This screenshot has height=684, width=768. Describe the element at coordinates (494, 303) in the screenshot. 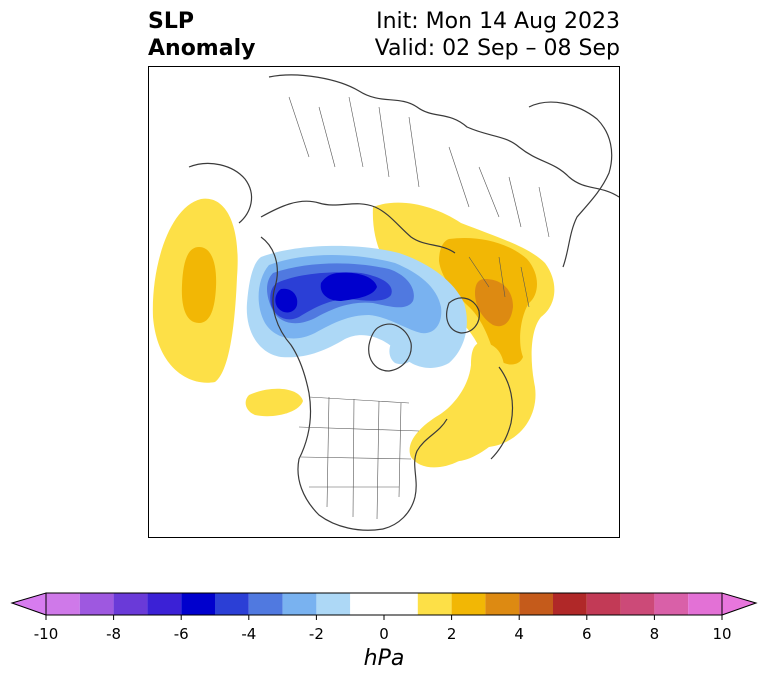

I see `anomaly-positive-europe-peak` at that location.